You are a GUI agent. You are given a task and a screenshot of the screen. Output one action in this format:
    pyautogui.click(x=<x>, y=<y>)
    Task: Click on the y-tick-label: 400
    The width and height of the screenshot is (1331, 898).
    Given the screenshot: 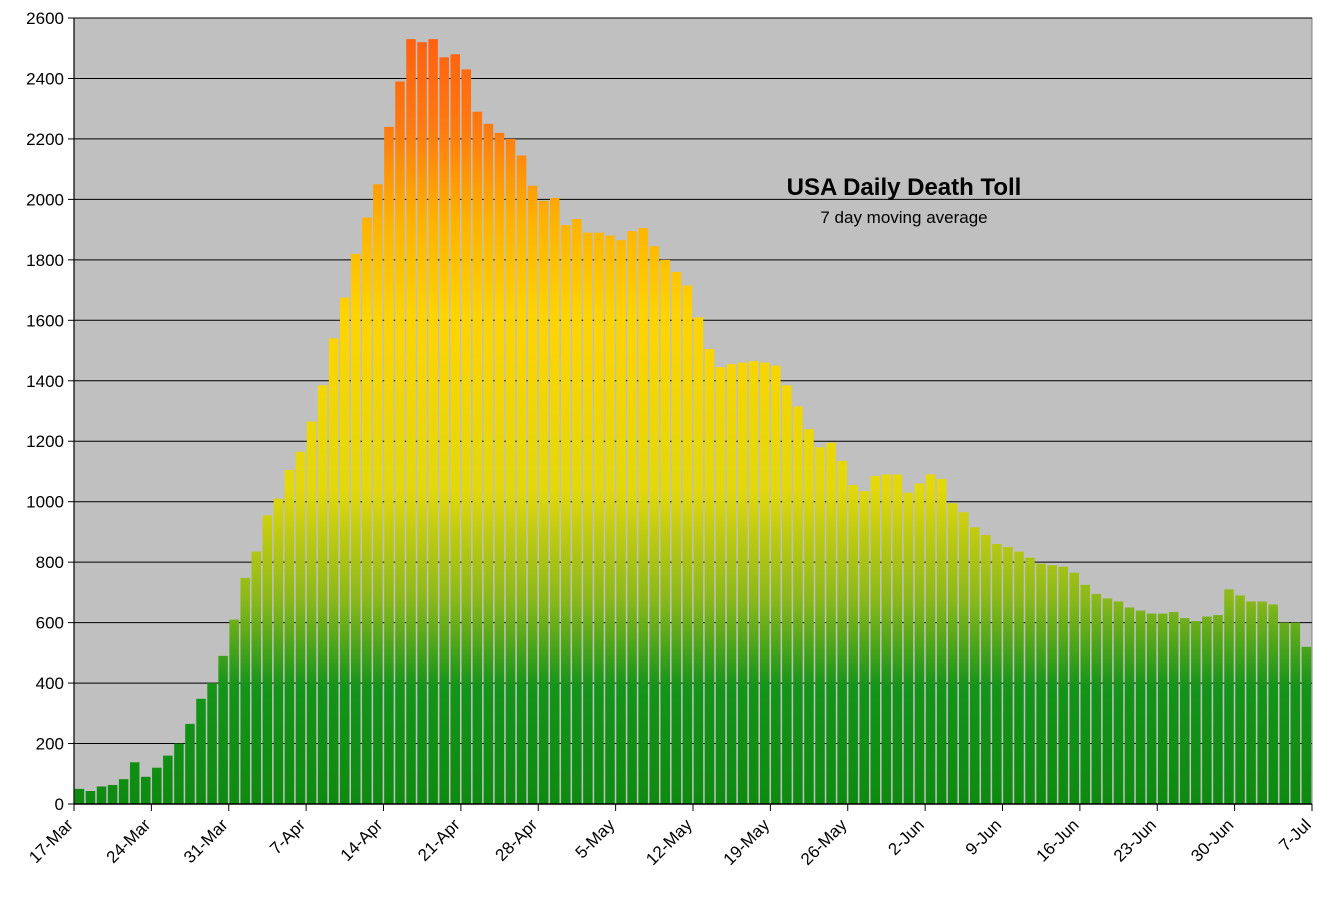 What is the action you would take?
    pyautogui.click(x=50, y=683)
    